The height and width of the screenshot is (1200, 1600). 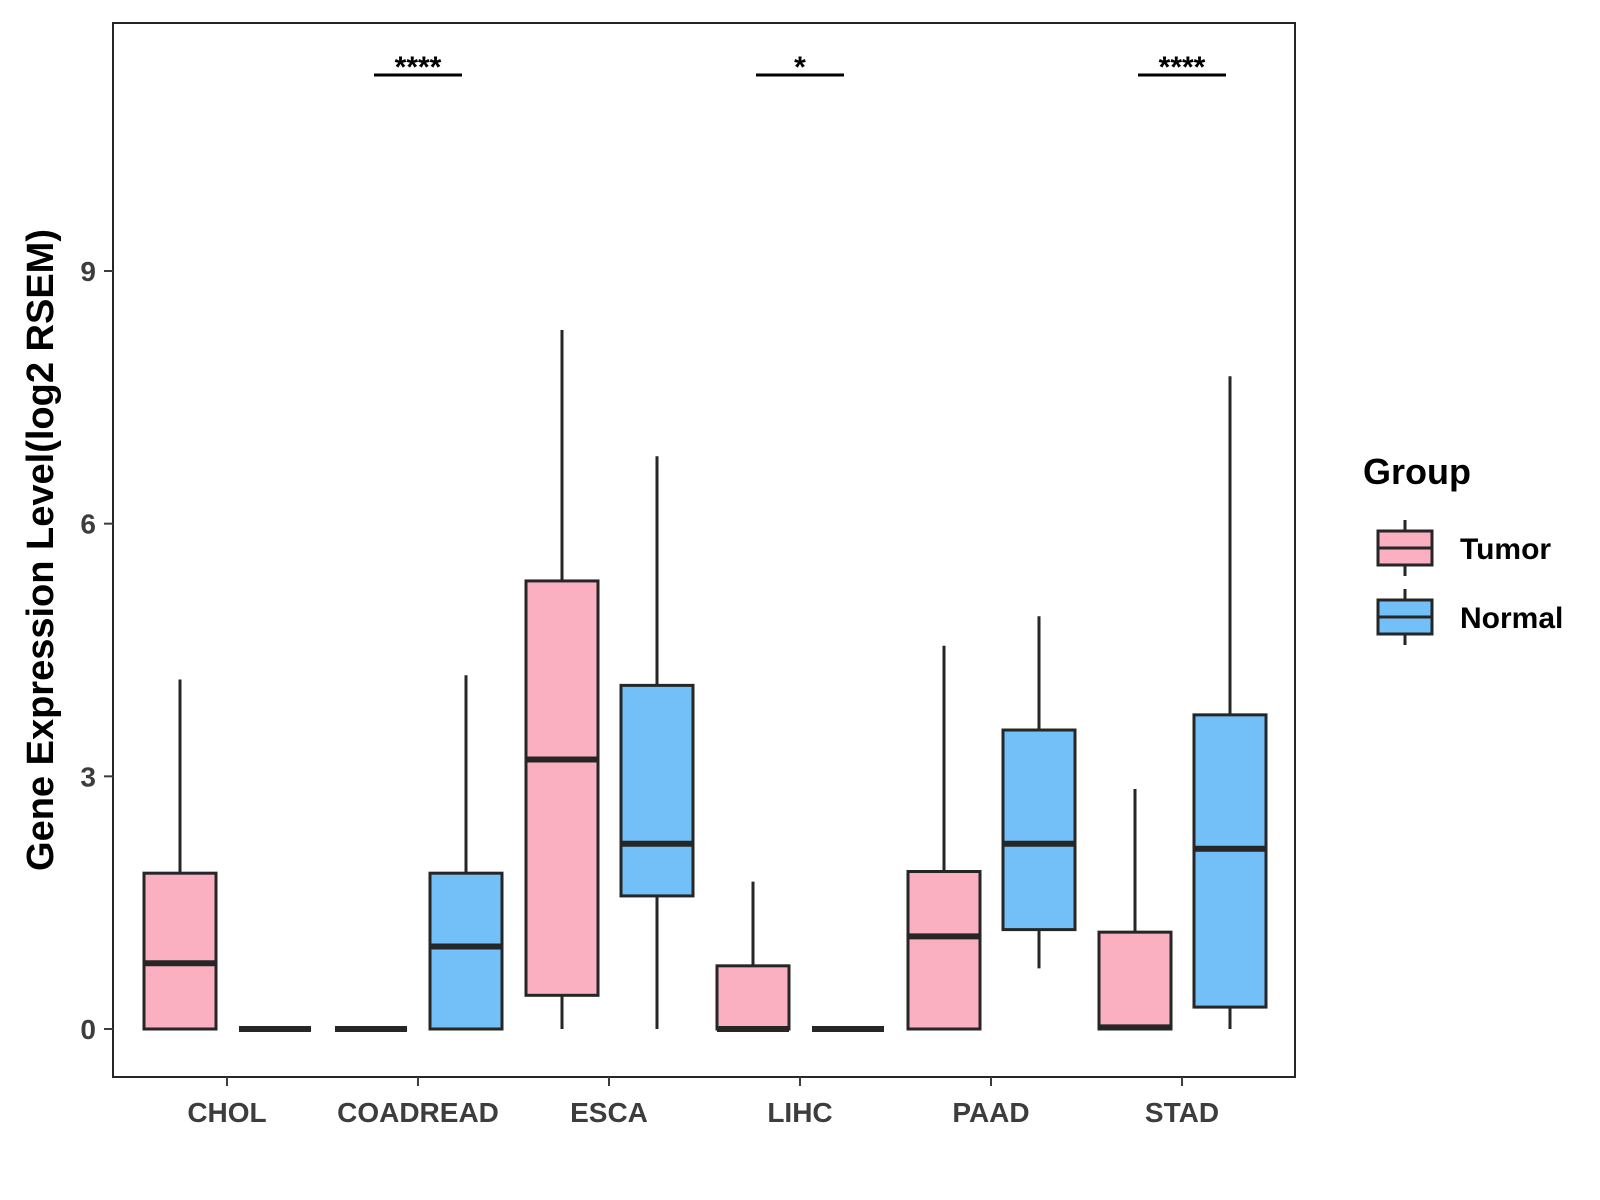 I want to click on box-tumor-chol, so click(x=180, y=855).